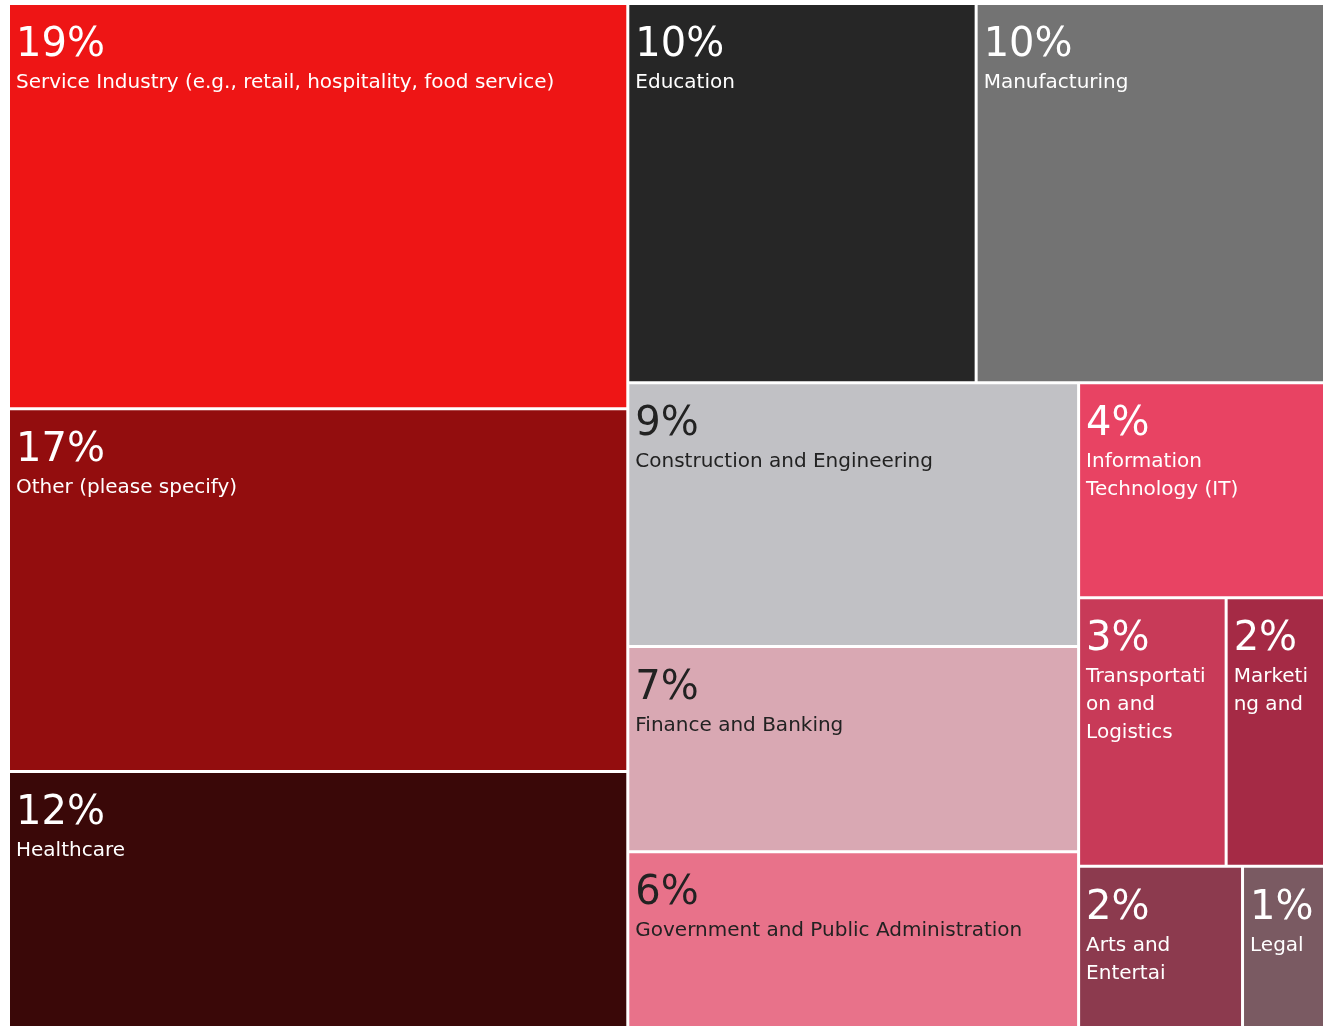  Describe the element at coordinates (739, 724) in the screenshot. I see `category-label: Finance and Banking` at that location.